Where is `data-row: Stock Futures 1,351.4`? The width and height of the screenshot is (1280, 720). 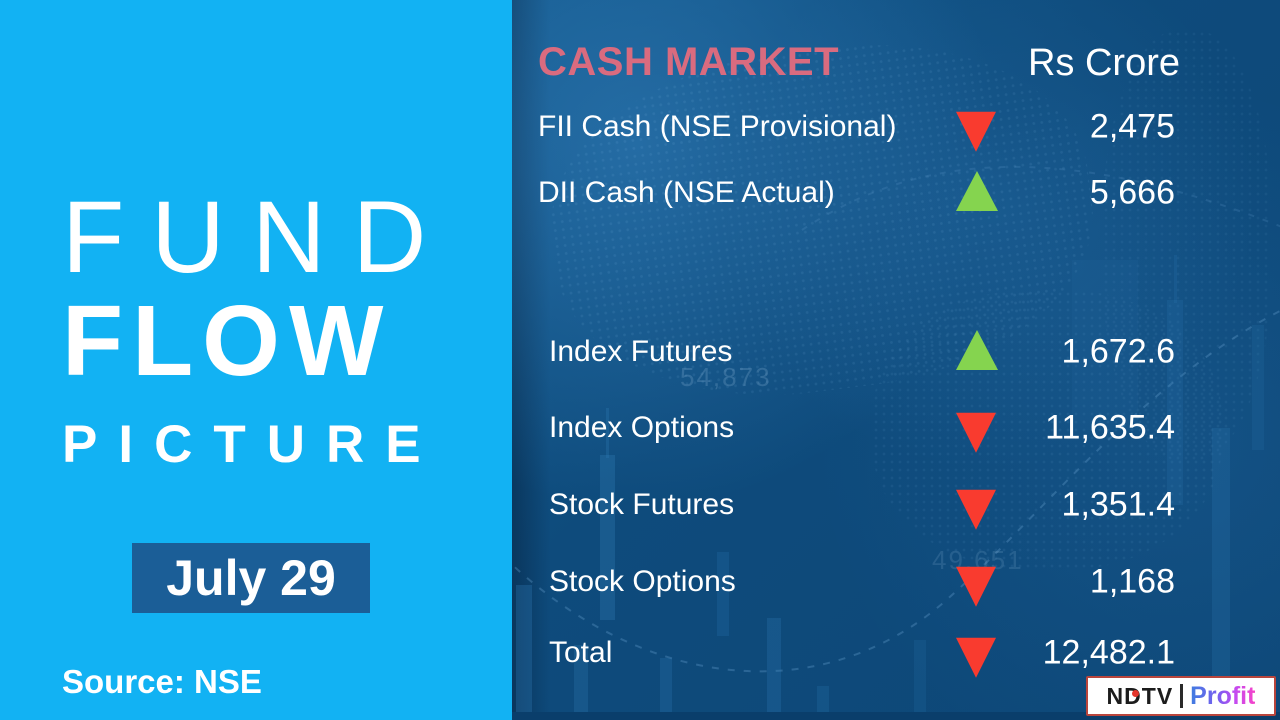 data-row: Stock Futures 1,351.4 is located at coordinates (896, 506).